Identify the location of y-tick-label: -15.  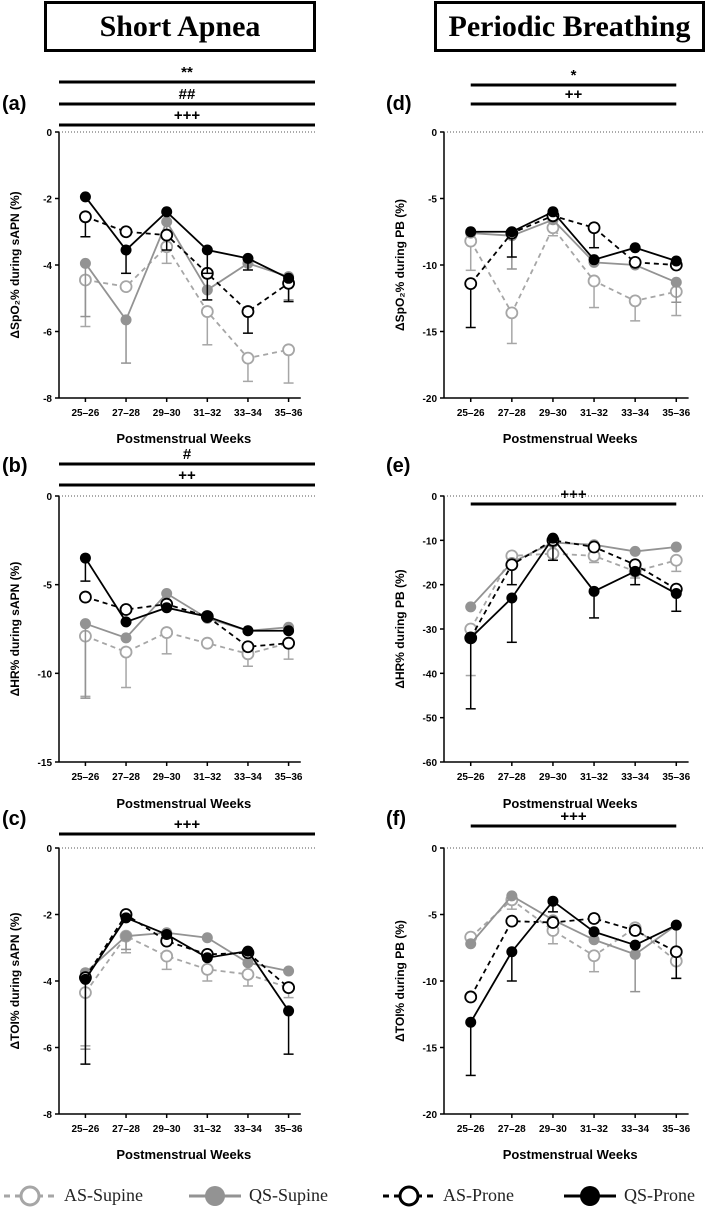
(430, 333).